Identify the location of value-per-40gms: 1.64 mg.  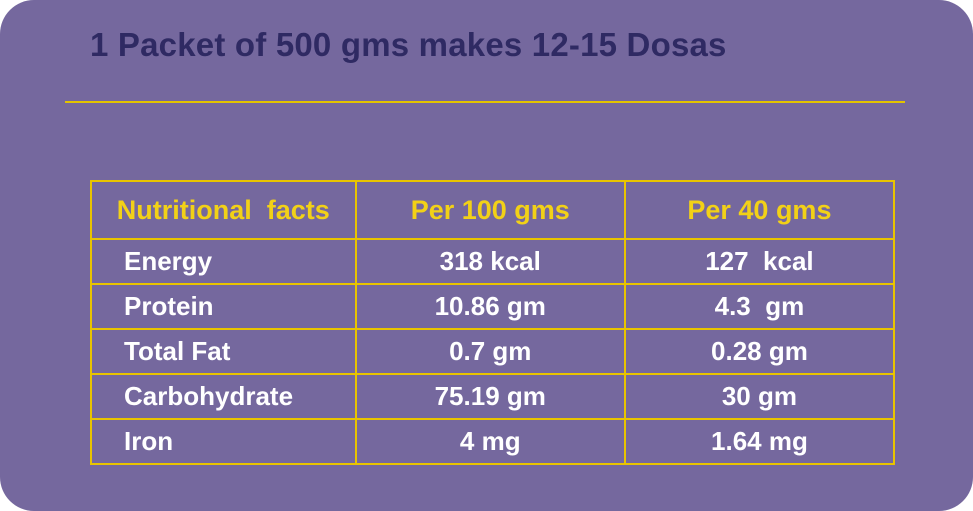
(759, 441).